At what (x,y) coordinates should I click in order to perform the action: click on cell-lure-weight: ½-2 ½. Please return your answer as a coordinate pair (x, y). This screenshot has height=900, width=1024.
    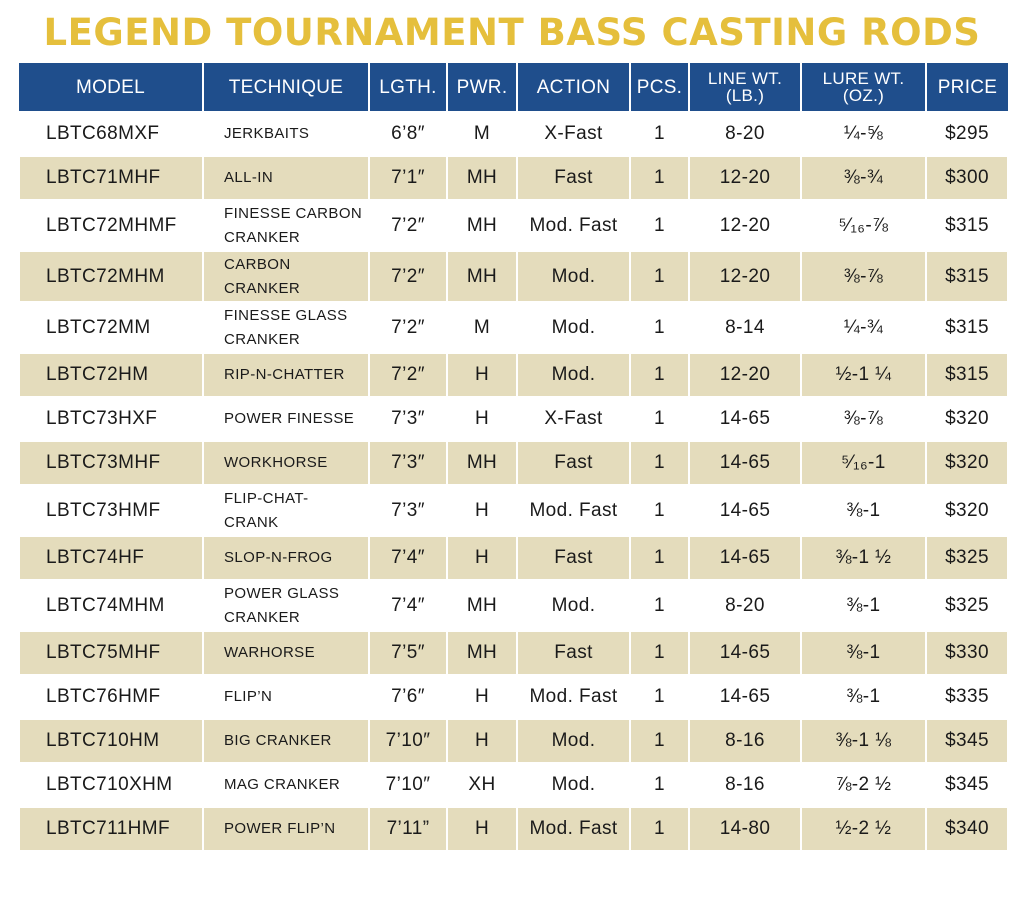
    Looking at the image, I should click on (863, 829).